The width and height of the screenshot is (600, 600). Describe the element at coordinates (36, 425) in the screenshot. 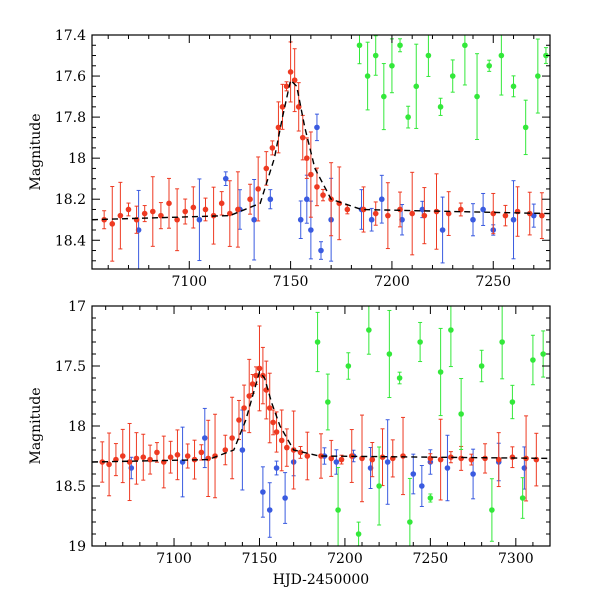

I see `y-axis-title: Magnitude` at that location.